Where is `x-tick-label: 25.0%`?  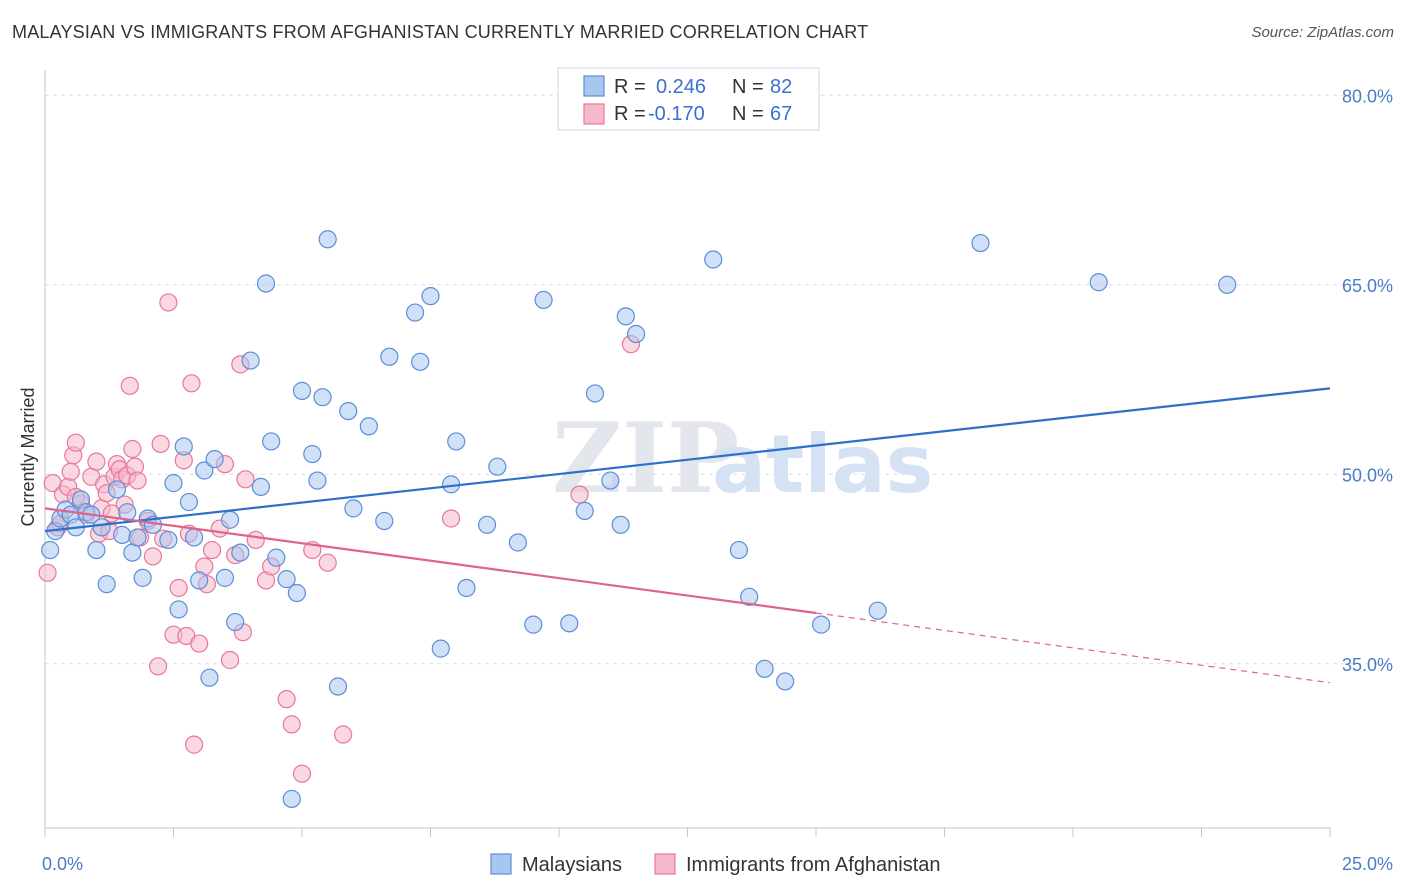 x-tick-label: 25.0% is located at coordinates (1367, 864).